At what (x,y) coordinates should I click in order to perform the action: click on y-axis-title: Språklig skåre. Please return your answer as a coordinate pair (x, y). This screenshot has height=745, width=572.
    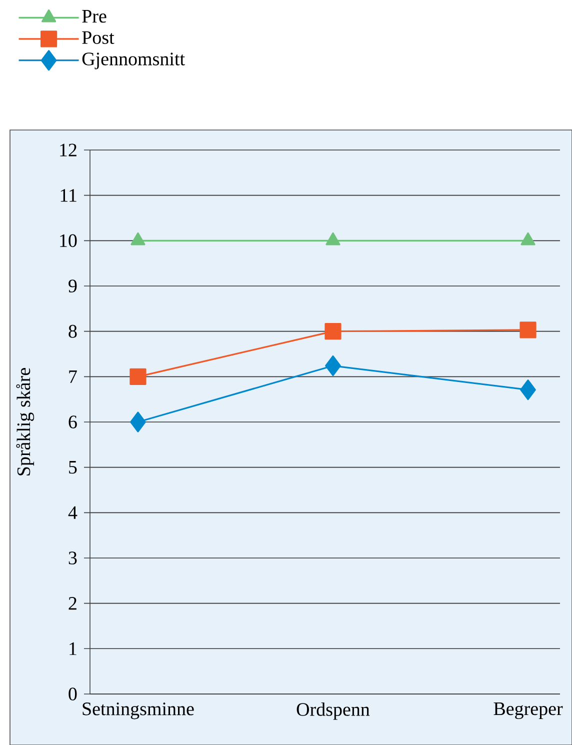
    Looking at the image, I should click on (25, 422).